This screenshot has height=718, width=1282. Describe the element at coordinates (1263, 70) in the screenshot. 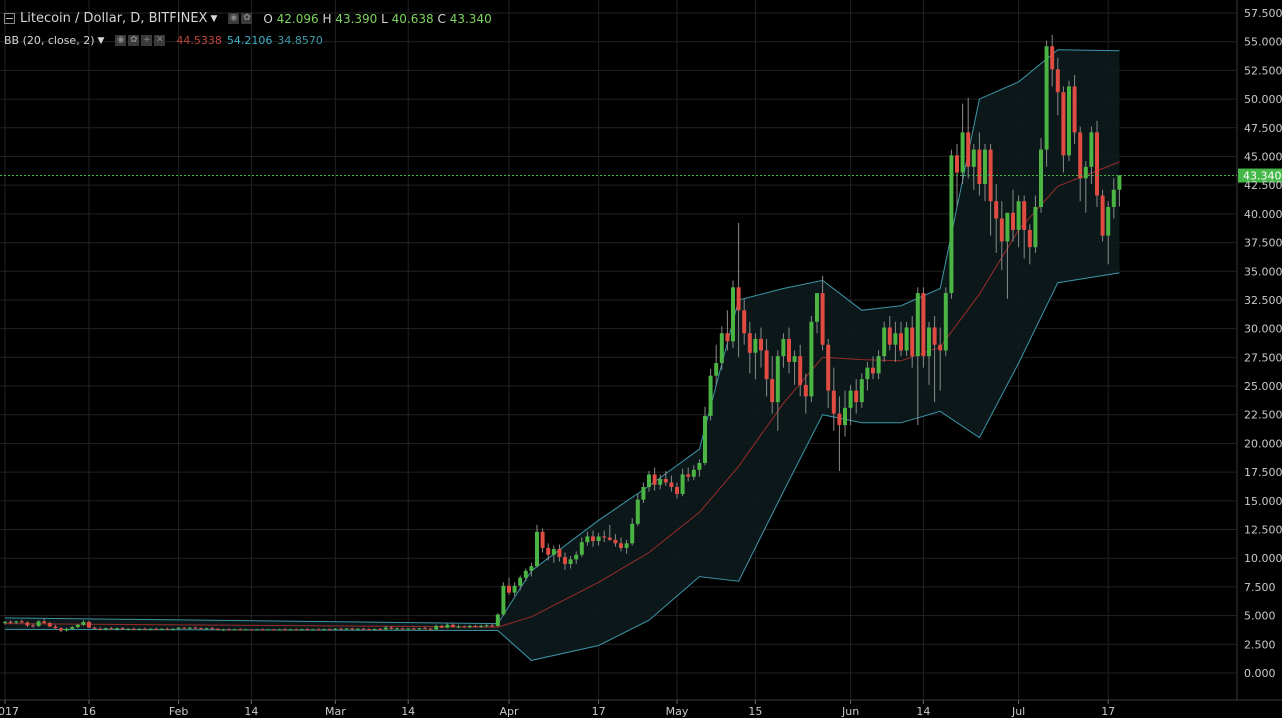

I see `y-tick-label: 52.500` at that location.